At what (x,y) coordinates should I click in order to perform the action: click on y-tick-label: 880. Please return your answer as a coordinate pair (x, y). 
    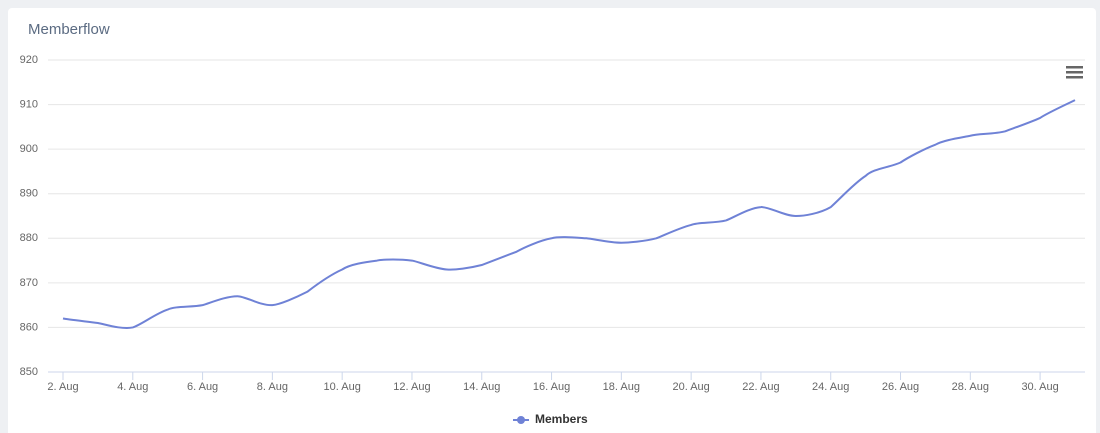
    Looking at the image, I should click on (29, 238).